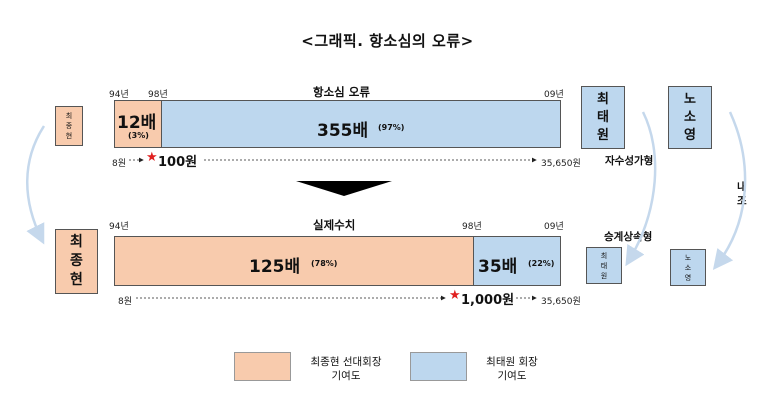 The image size is (775, 402). I want to click on legend-label-orange: 최종현 선대회장 기여도, so click(346, 369).